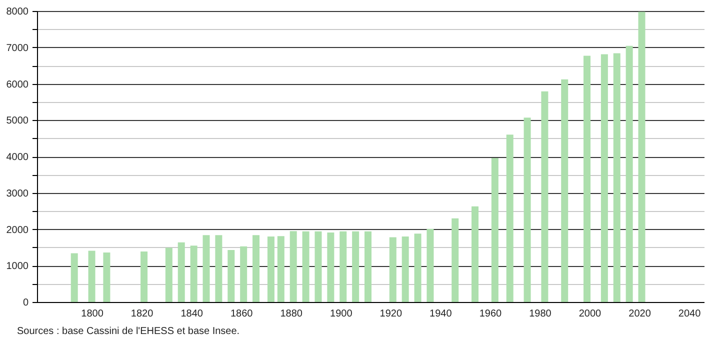 The height and width of the screenshot is (340, 710). I want to click on x-tick-label: 2020, so click(640, 314).